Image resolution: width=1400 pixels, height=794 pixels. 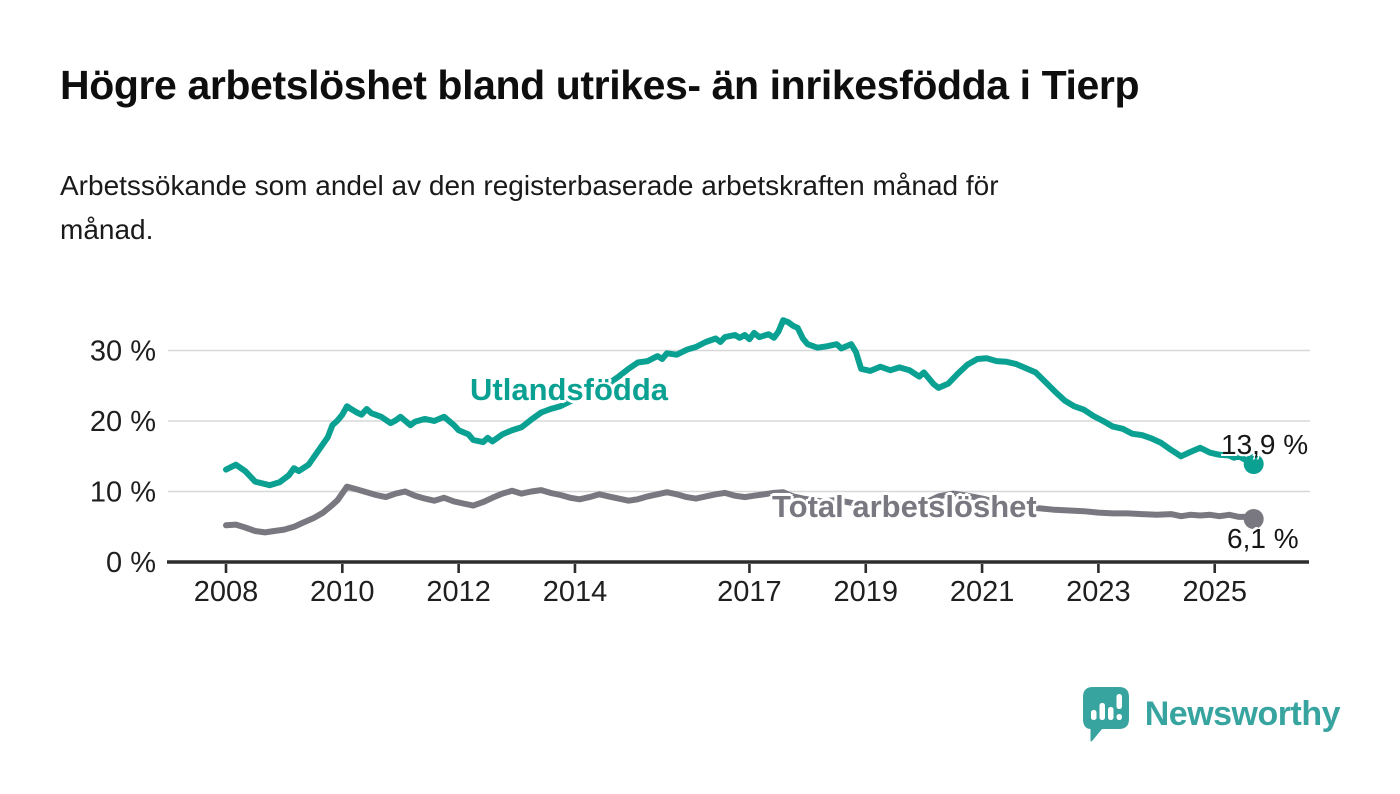 I want to click on newsworthy-logo-icon, so click(x=1106, y=714).